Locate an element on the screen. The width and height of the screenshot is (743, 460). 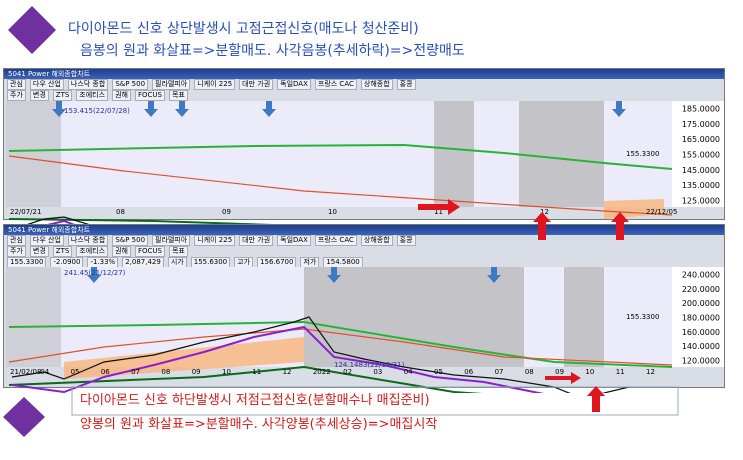
extreme-label: 241.45(21/12/27) is located at coordinates (95, 273).